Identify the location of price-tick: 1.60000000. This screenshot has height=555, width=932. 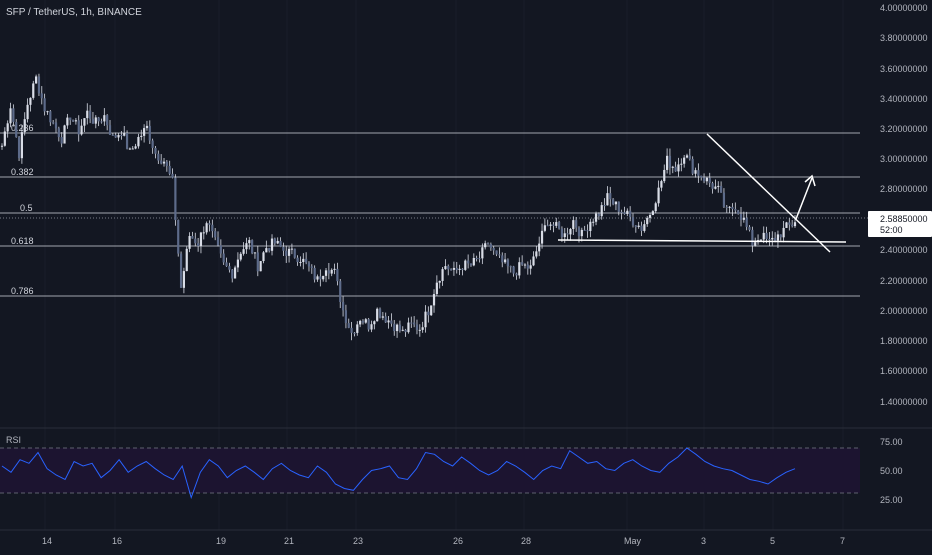
(904, 371).